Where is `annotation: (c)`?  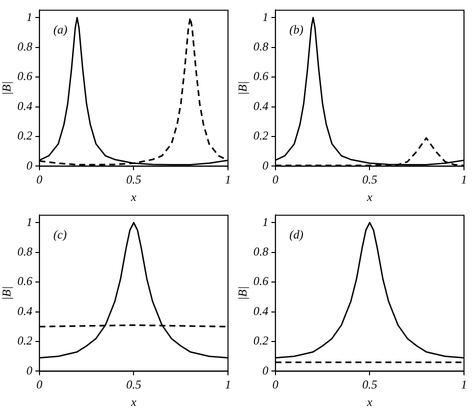 annotation: (c) is located at coordinates (60, 234).